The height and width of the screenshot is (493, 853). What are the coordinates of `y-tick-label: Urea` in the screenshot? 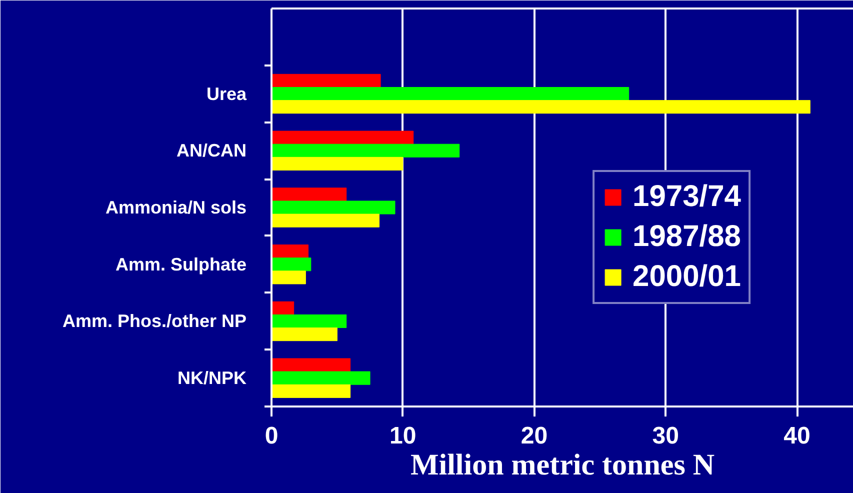 It's located at (227, 94).